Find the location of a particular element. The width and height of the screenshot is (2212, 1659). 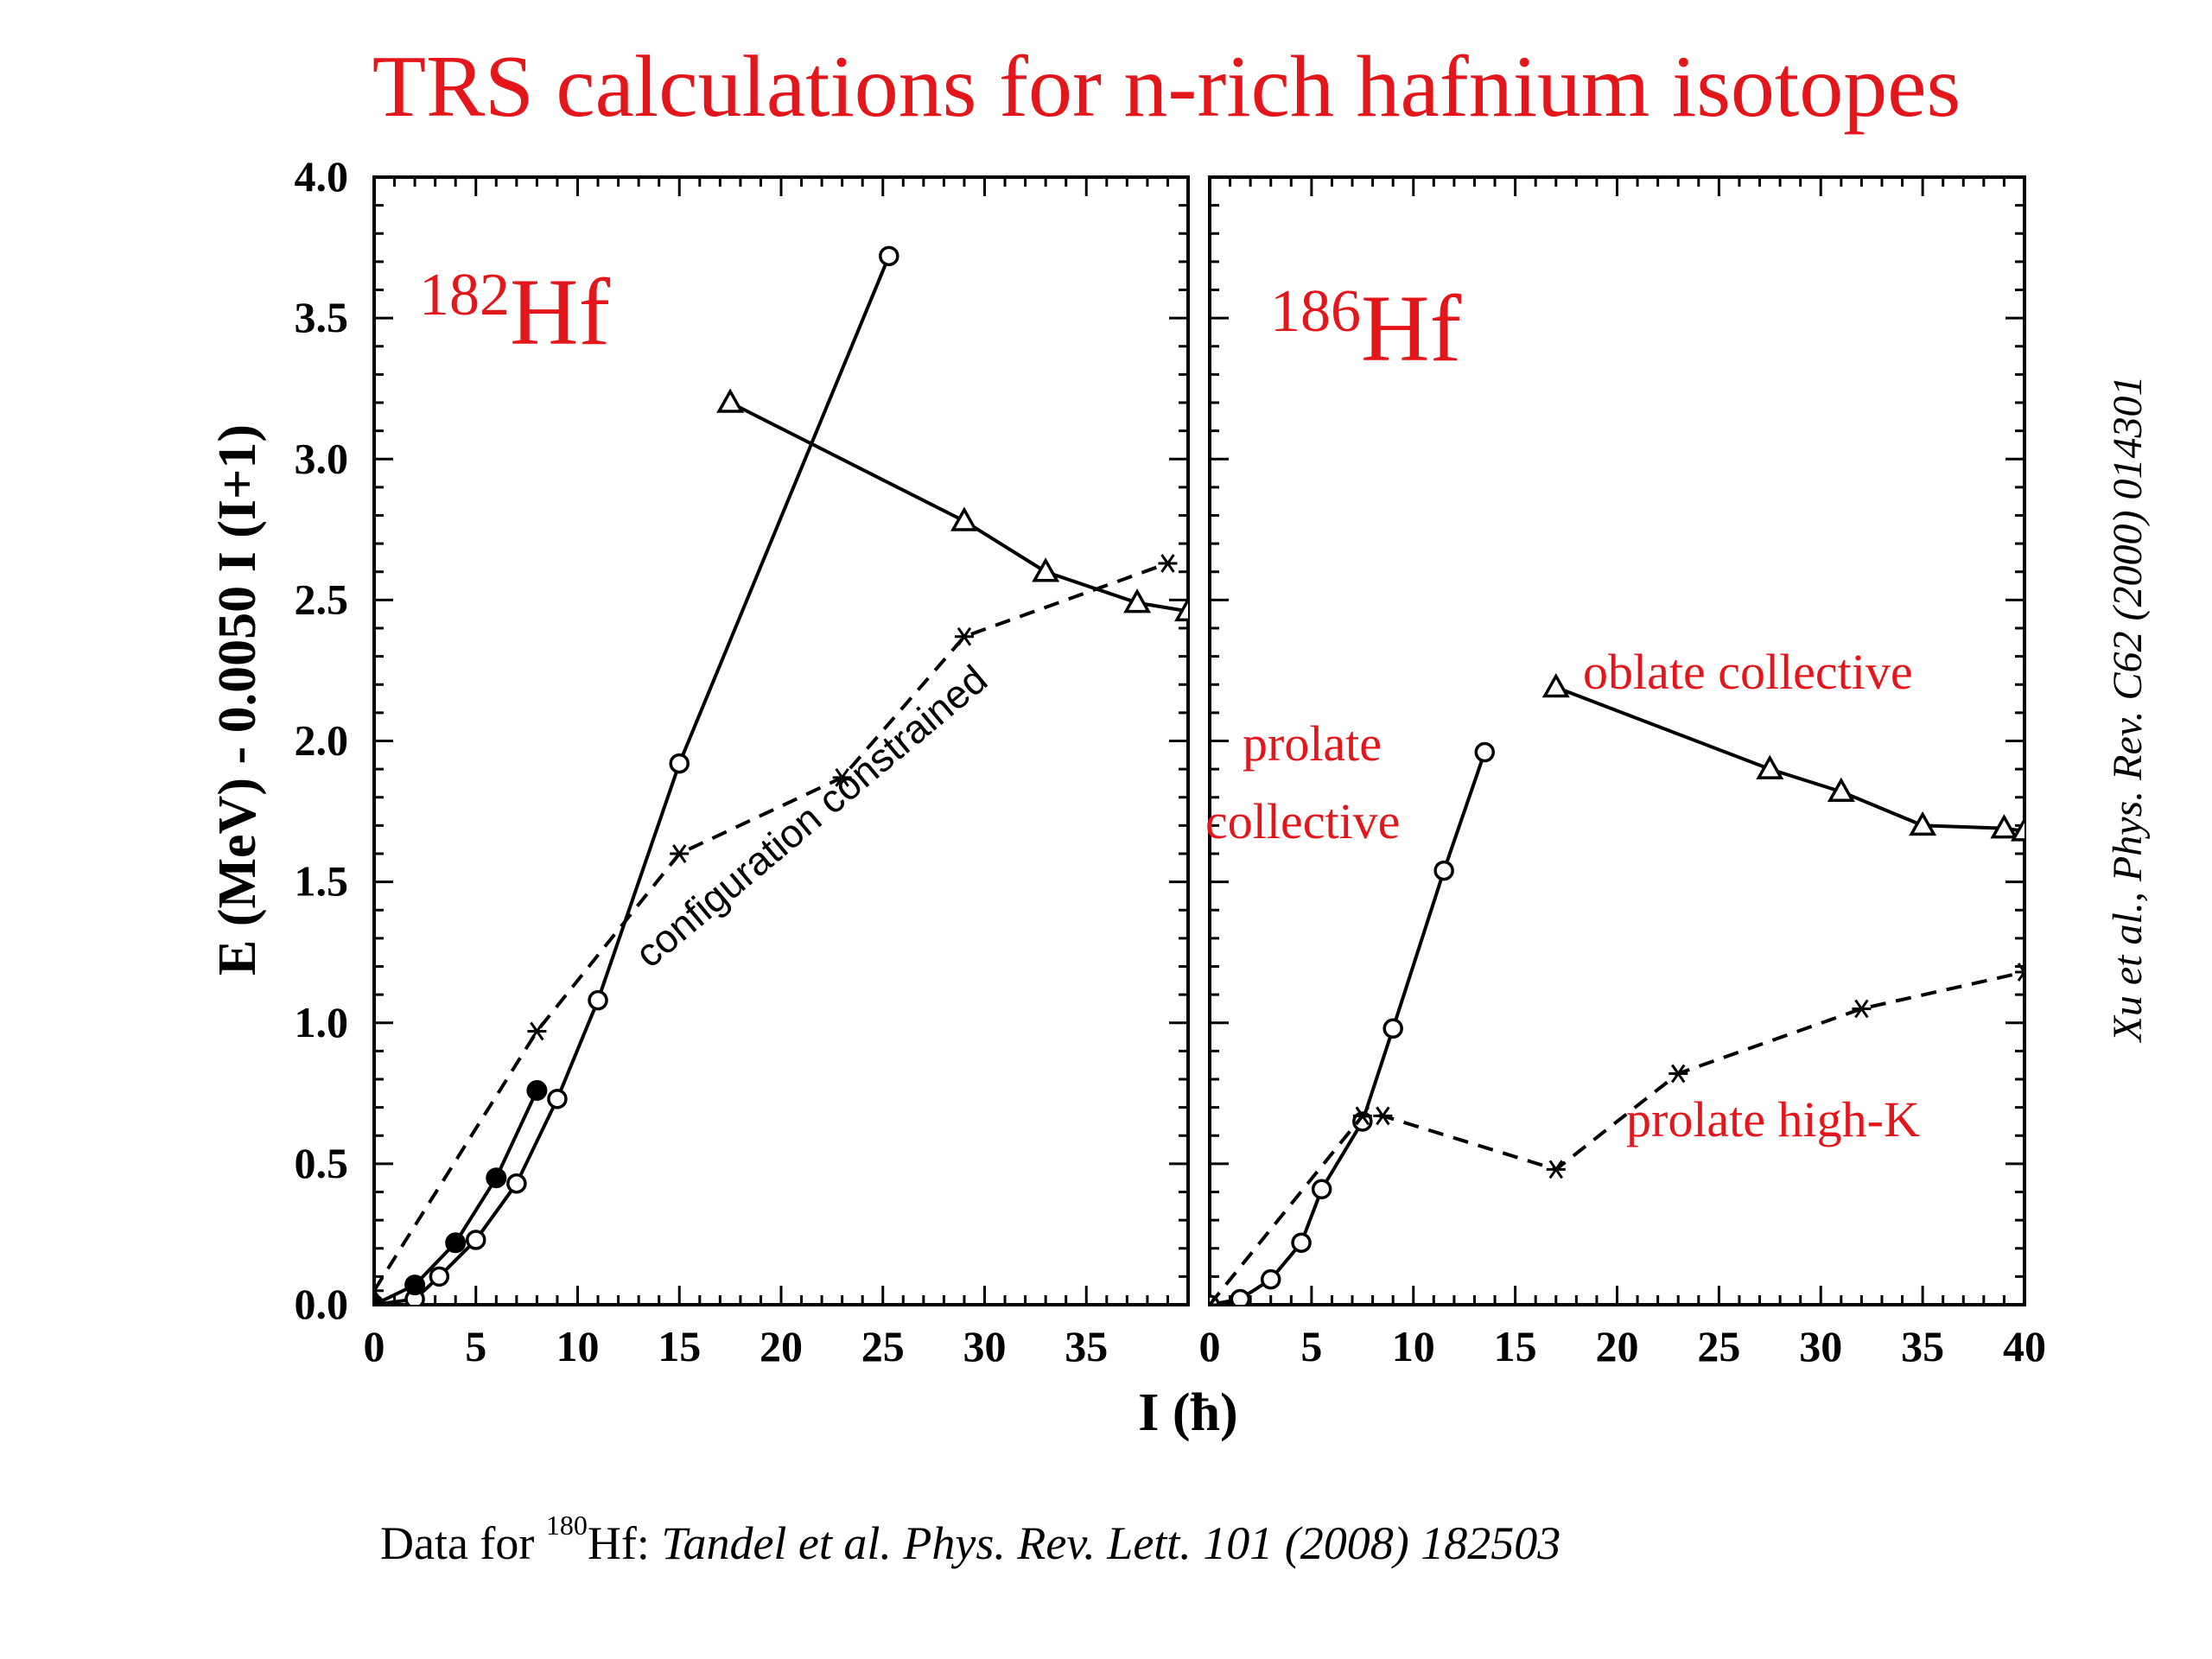

x-tick-label: 40 is located at coordinates (2024, 1346).